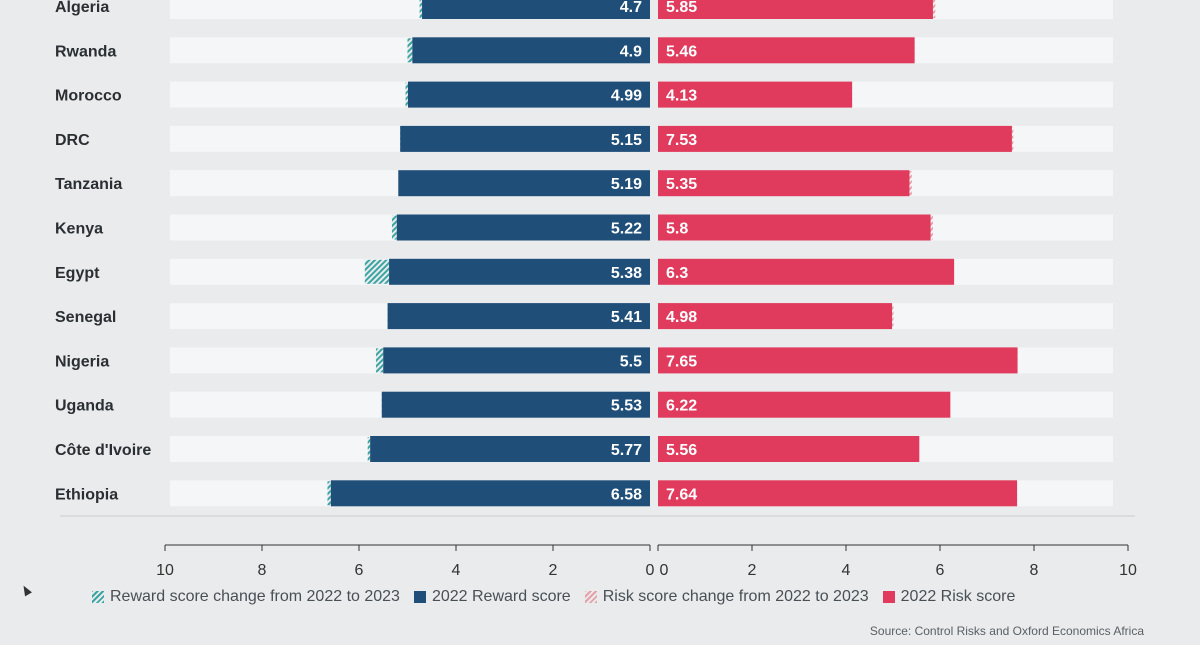  I want to click on legend-label-risk-change: Risk score change from 2022 to 2023, so click(735, 596).